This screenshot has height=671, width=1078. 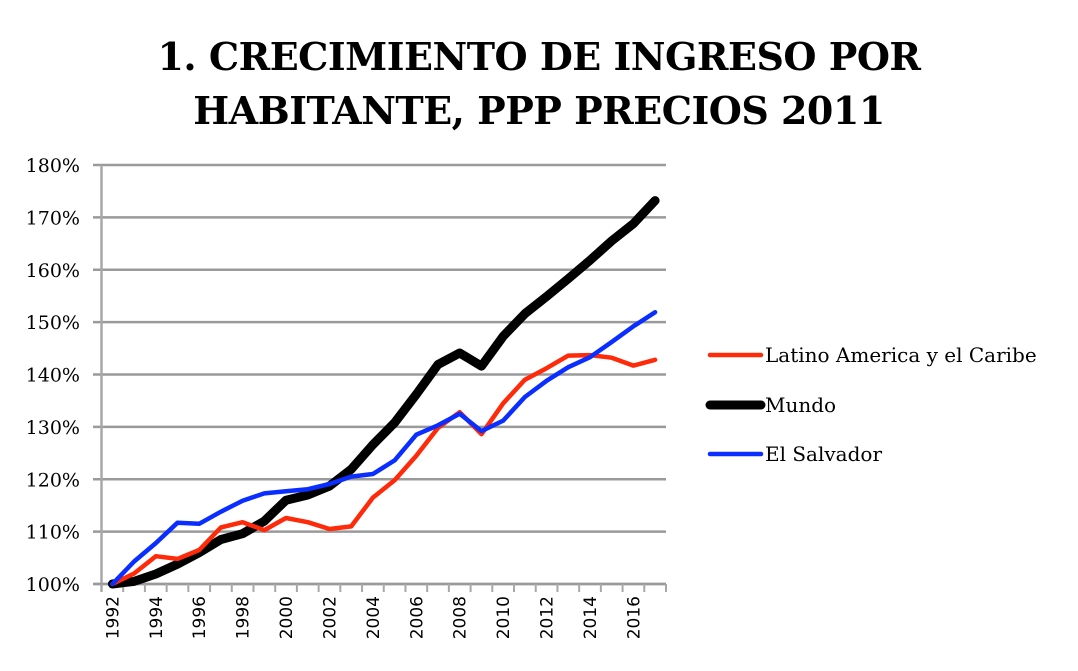 What do you see at coordinates (539, 110) in the screenshot?
I see `chart-title-line-2: HABITANTE, PPP PRECIOS 2011` at bounding box center [539, 110].